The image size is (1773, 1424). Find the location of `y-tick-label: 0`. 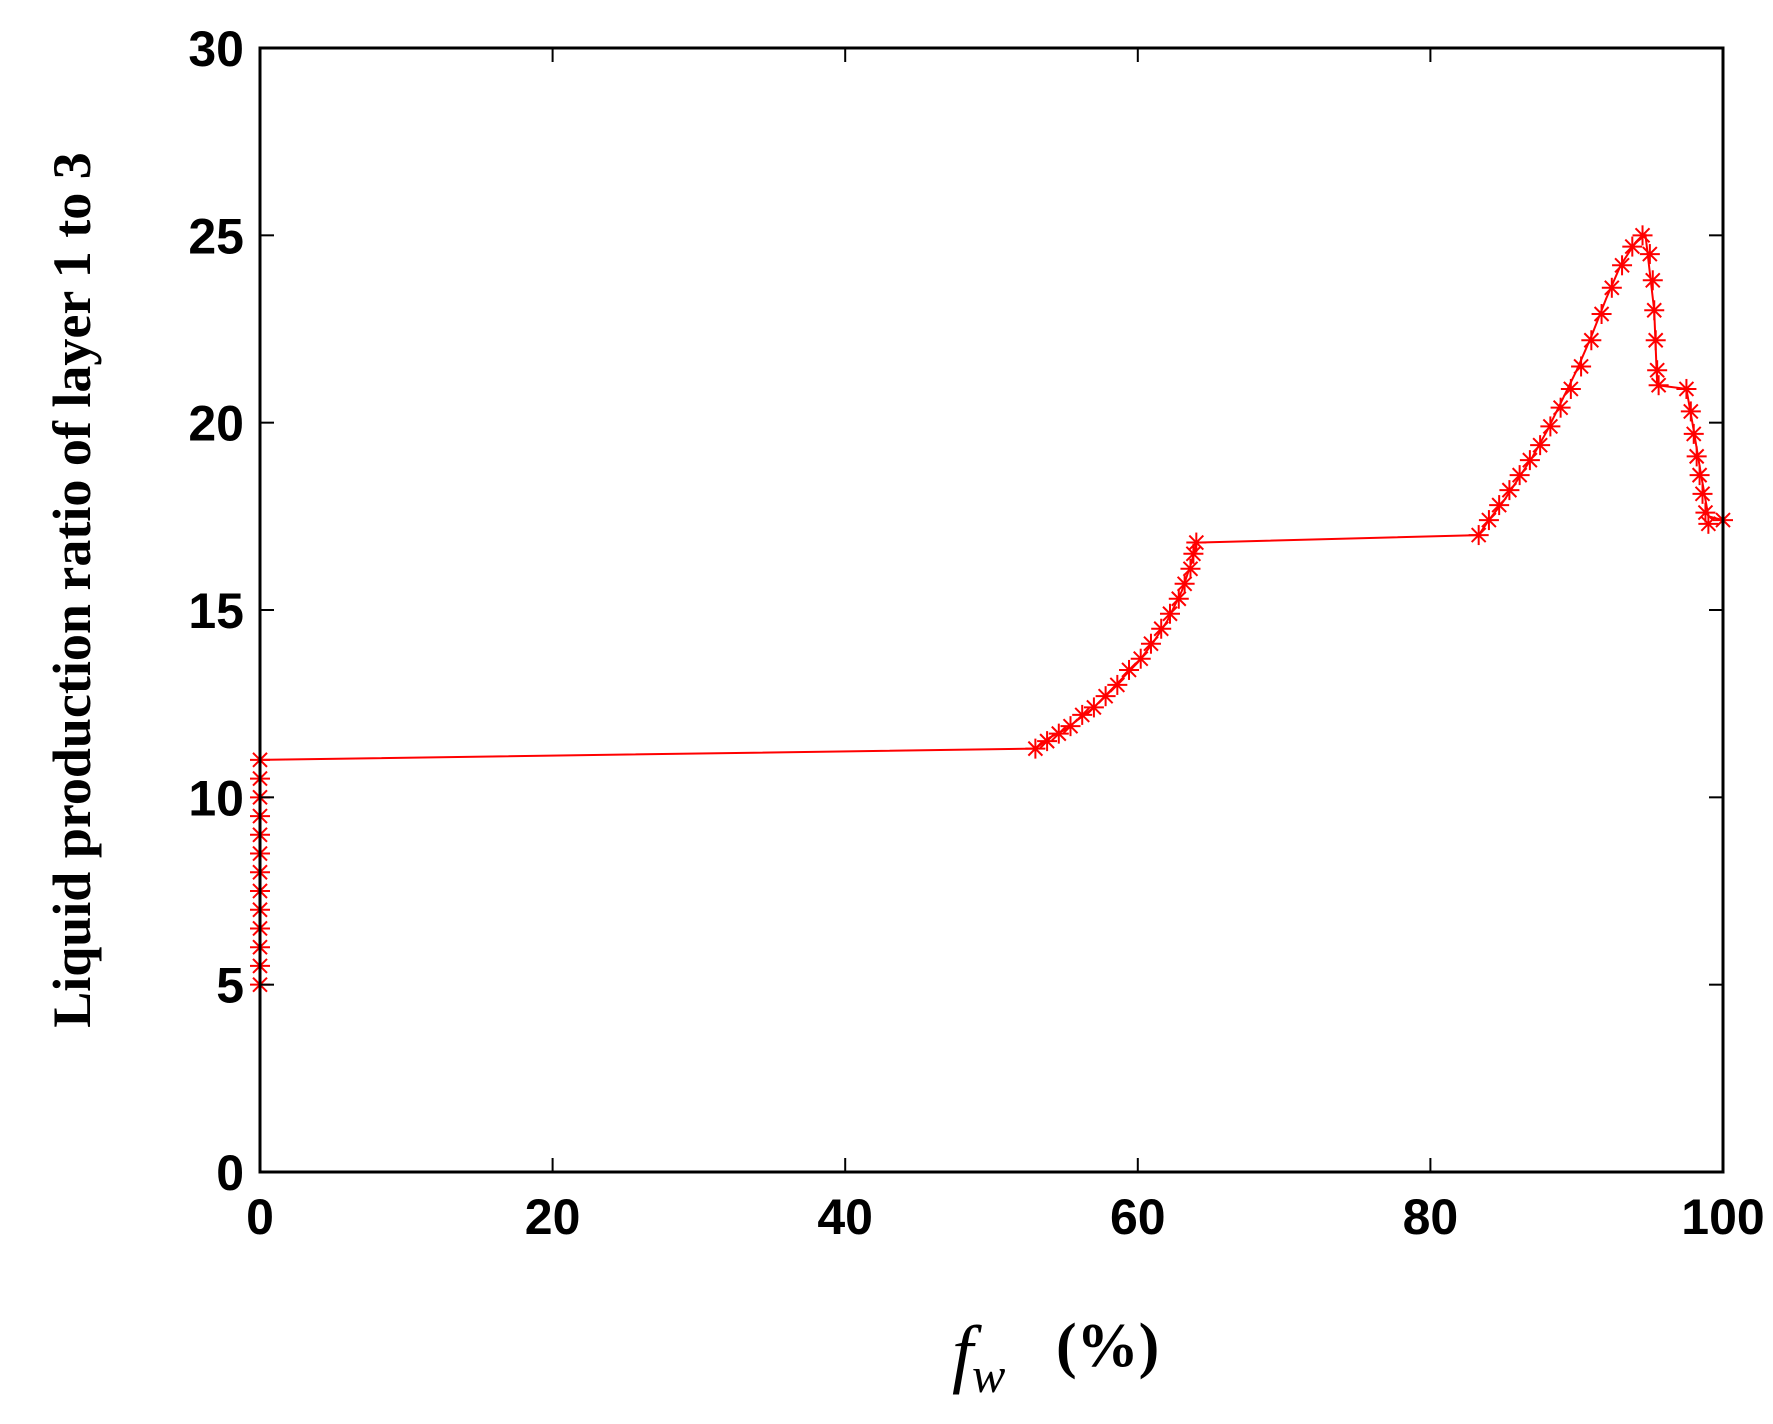

y-tick-label: 0 is located at coordinates (230, 1173).